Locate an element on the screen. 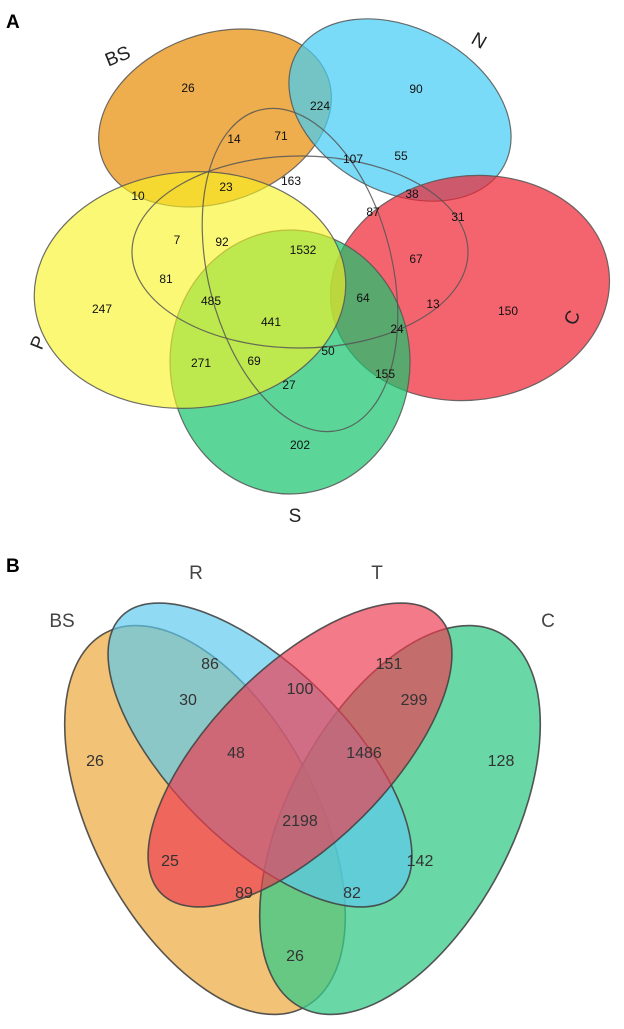 This screenshot has height=1029, width=624. region-count: 150 is located at coordinates (508, 311).